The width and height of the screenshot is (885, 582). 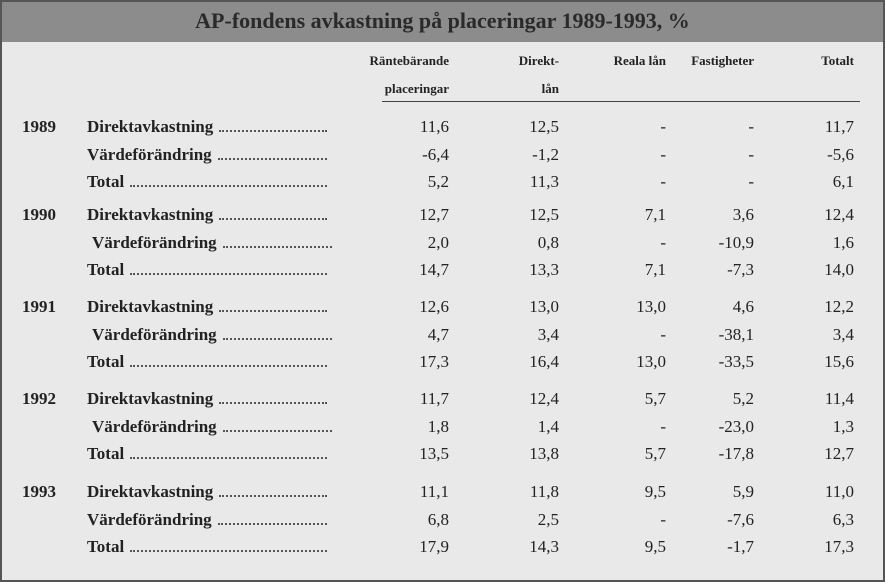 I want to click on value: -33,5, so click(x=736, y=361).